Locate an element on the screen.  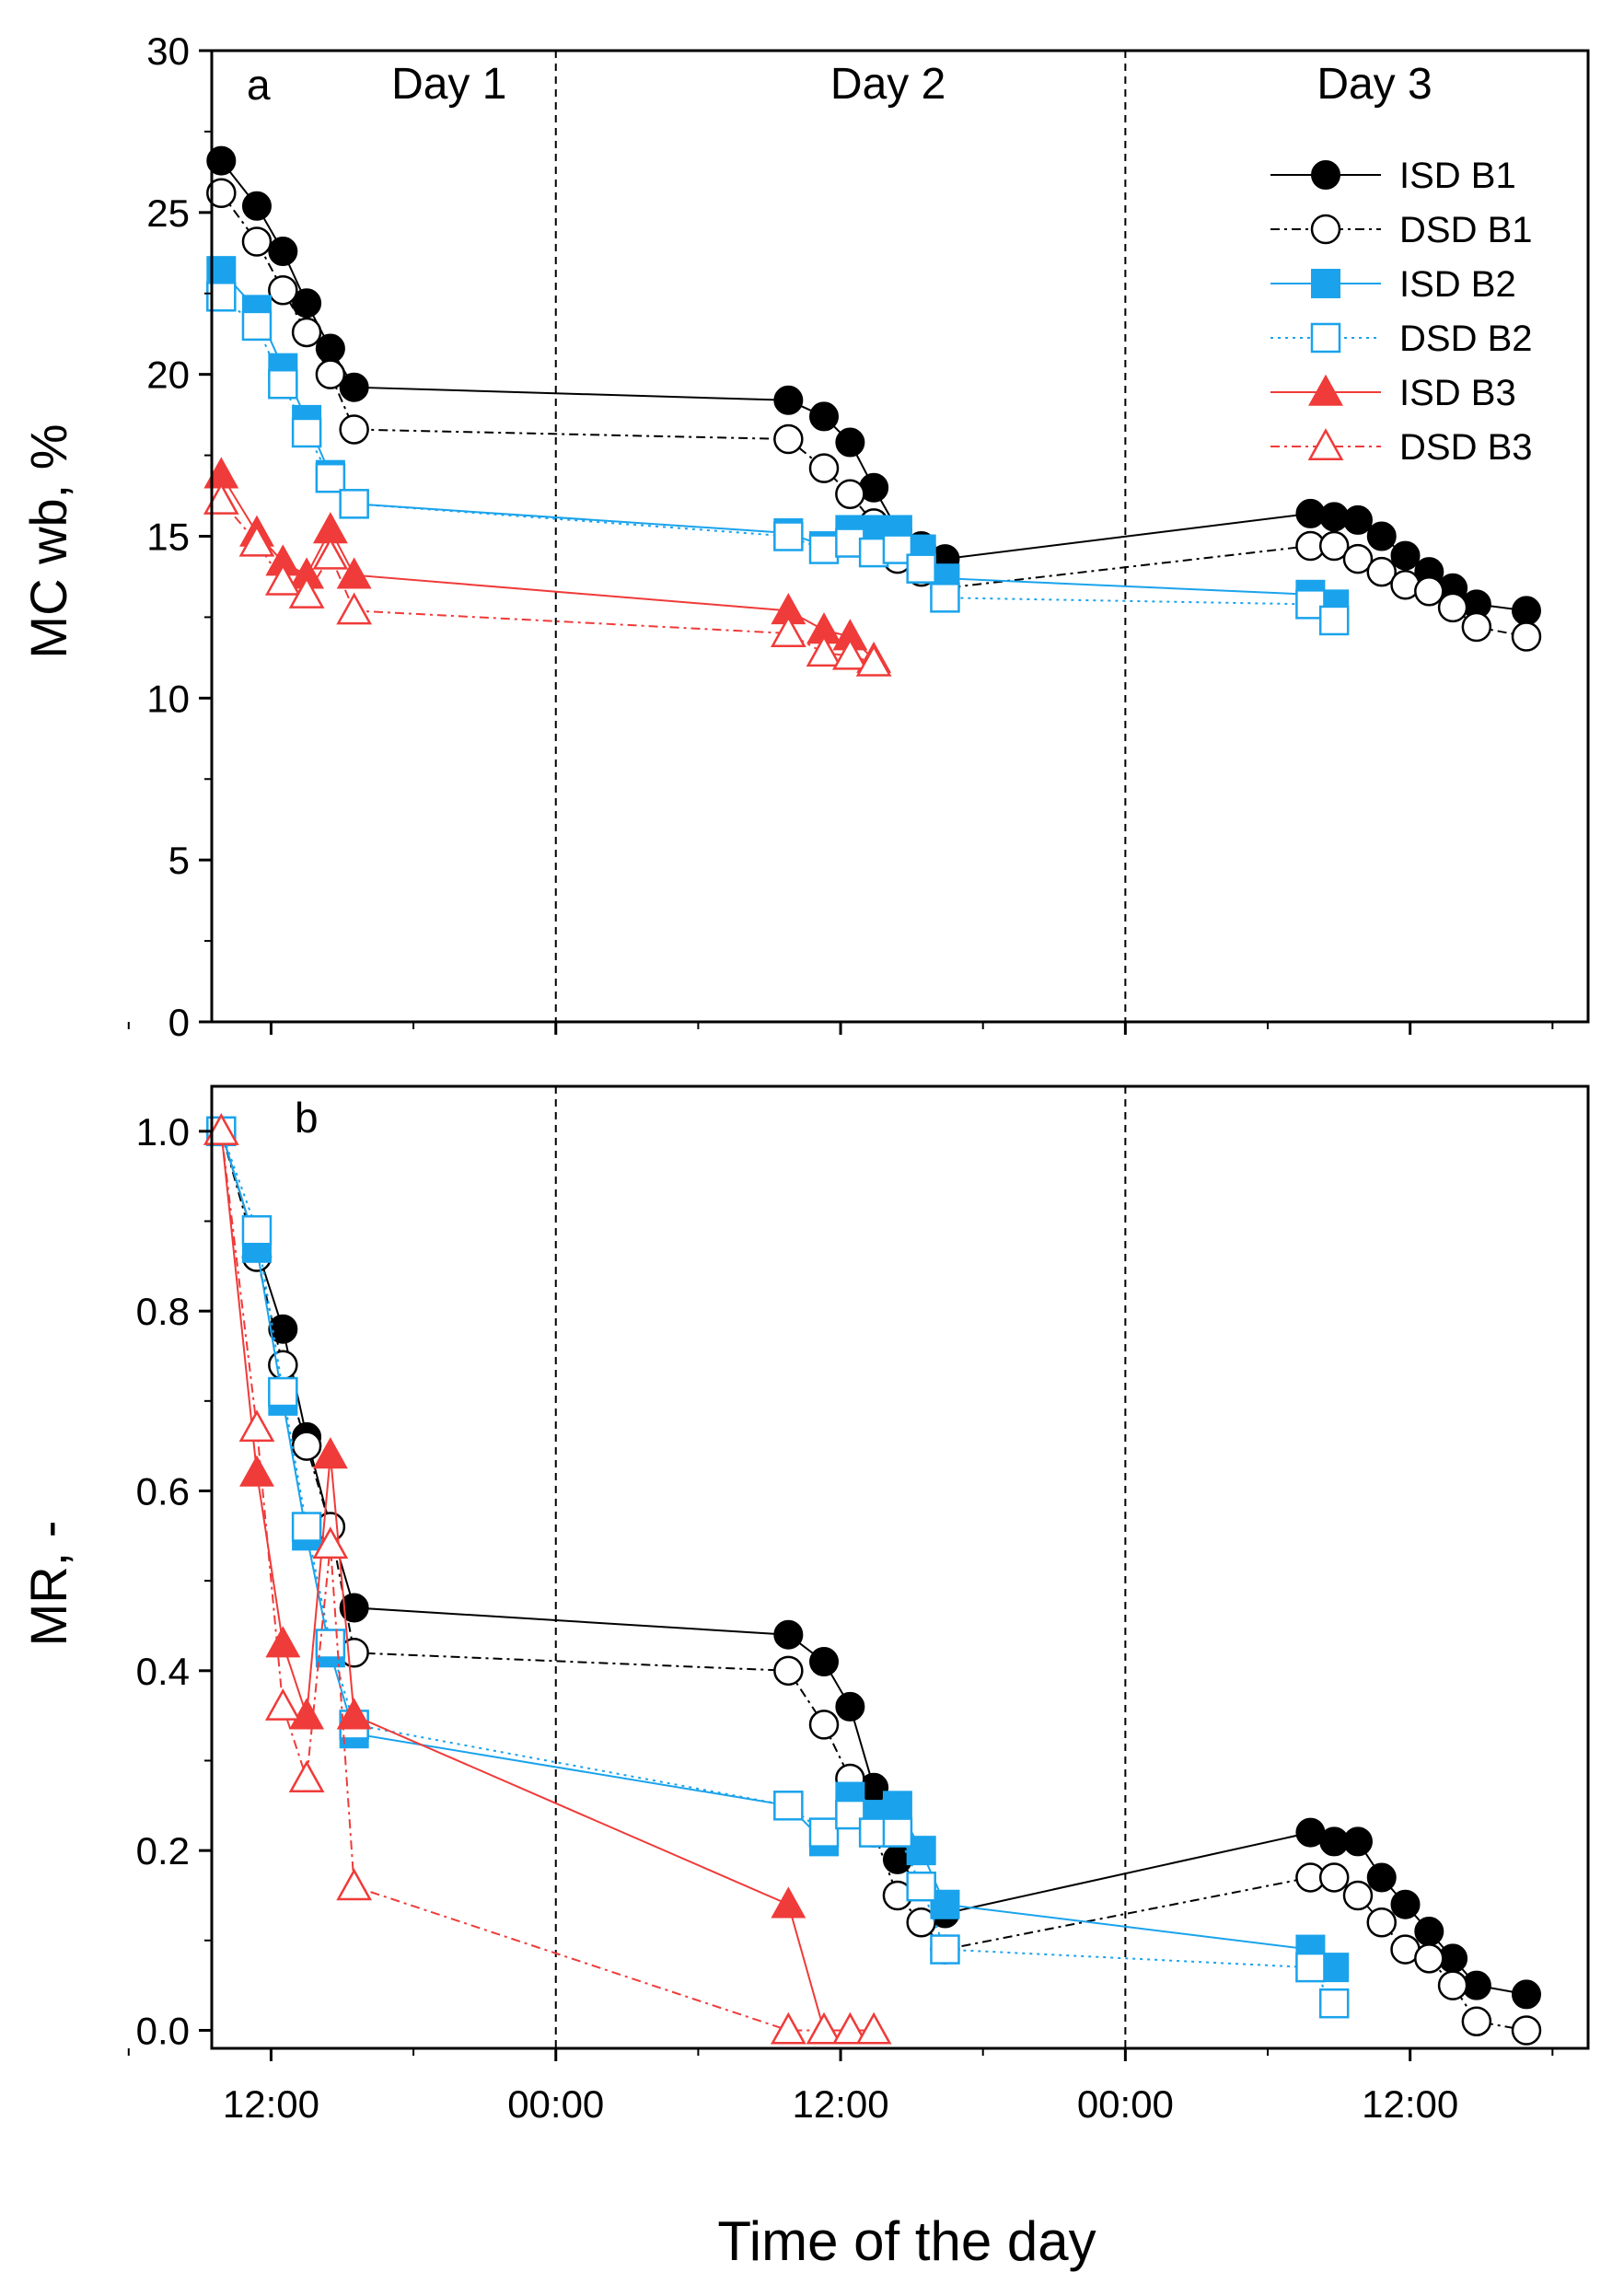
panel-a-y-tick-label: 5 is located at coordinates (179, 860).